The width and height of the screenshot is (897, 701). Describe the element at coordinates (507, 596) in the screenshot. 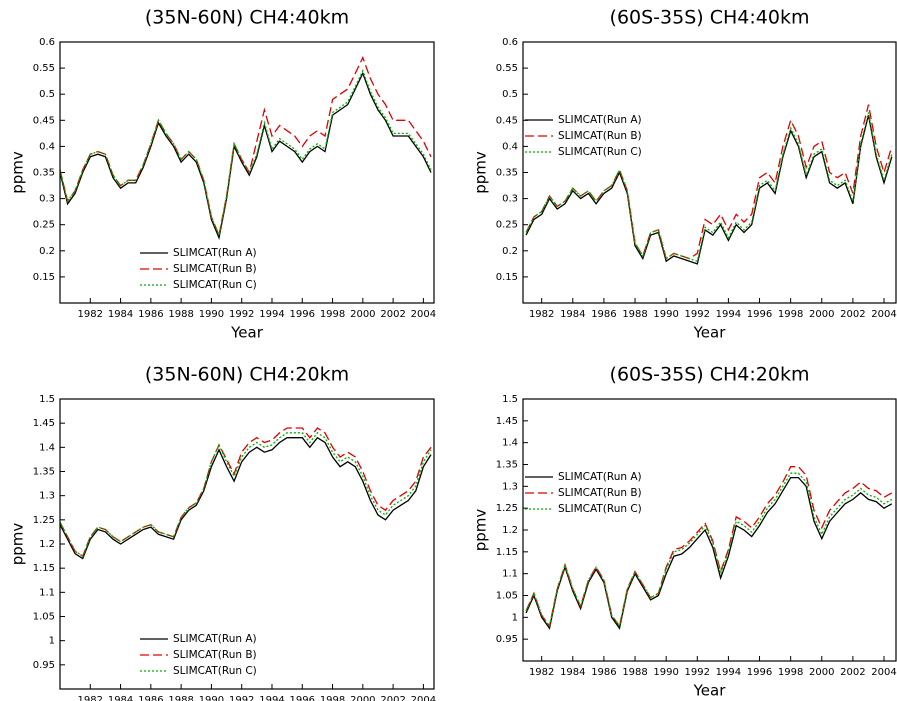

I see `y-tick-label: 1.05` at that location.